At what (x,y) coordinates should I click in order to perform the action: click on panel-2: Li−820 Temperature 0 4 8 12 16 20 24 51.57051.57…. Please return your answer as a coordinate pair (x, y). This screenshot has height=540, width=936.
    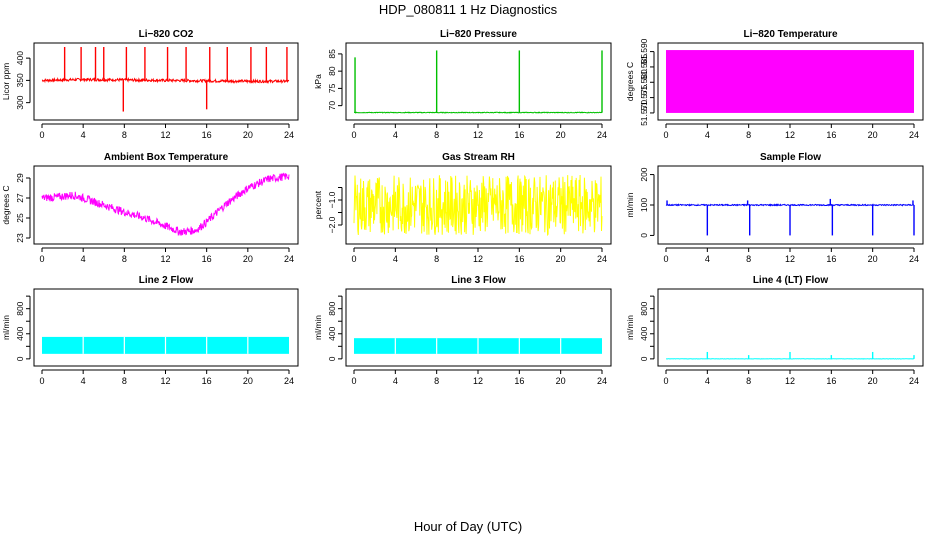
    Looking at the image, I should click on (774, 84).